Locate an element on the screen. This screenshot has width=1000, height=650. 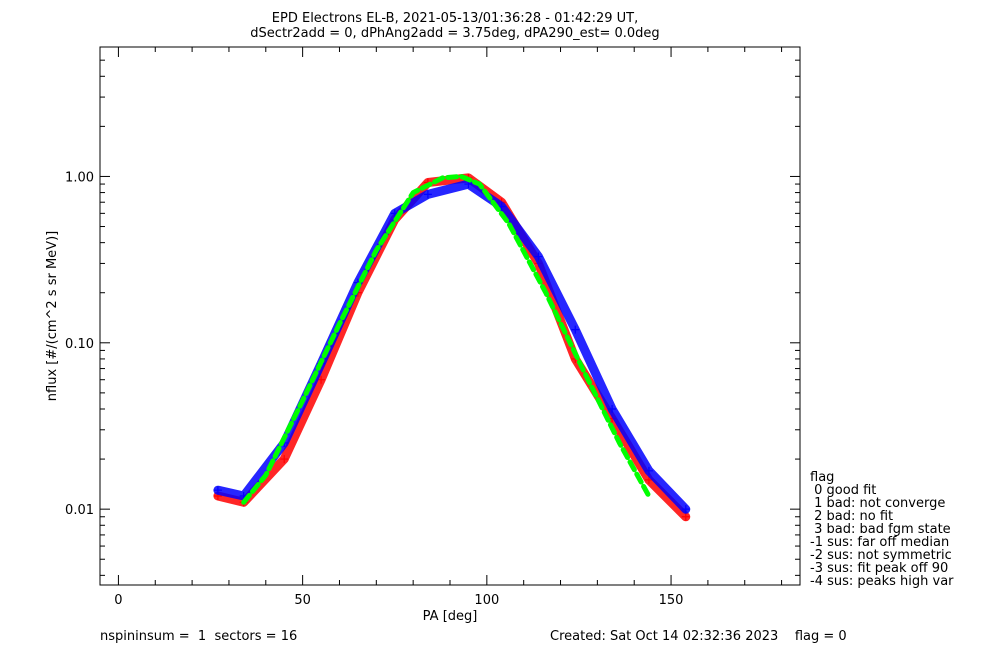
x-tick-label: 100 is located at coordinates (486, 600).